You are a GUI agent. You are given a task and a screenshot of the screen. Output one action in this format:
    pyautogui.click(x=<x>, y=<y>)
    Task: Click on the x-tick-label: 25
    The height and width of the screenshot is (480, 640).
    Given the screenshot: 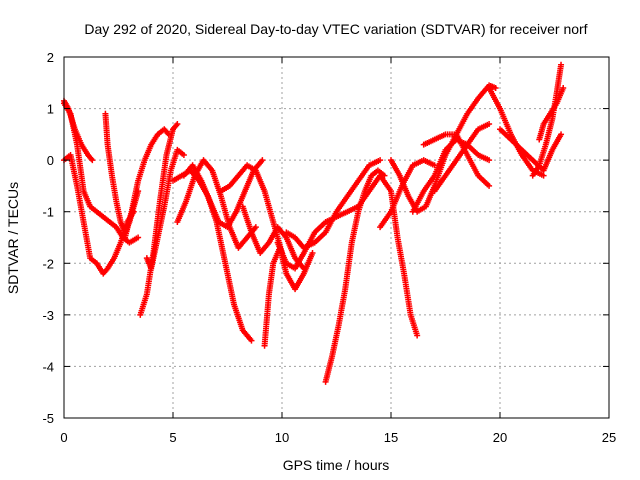 What is the action you would take?
    pyautogui.click(x=609, y=437)
    